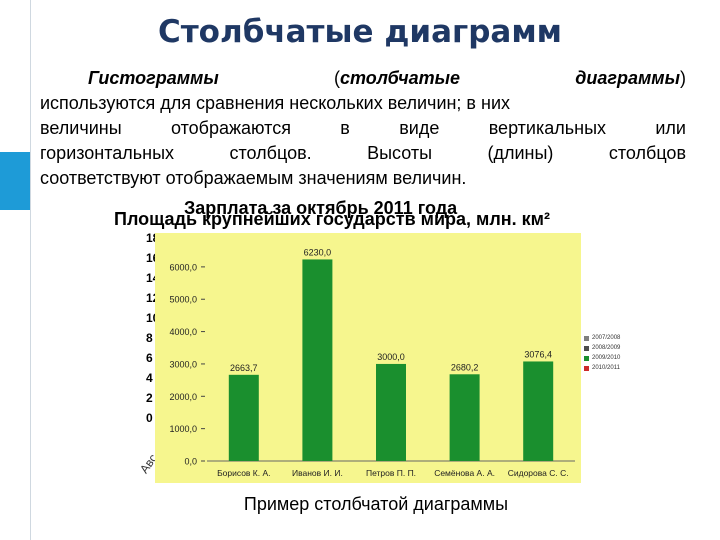  I want to click on x-tick-label: Сидорова С. С., so click(538, 473).